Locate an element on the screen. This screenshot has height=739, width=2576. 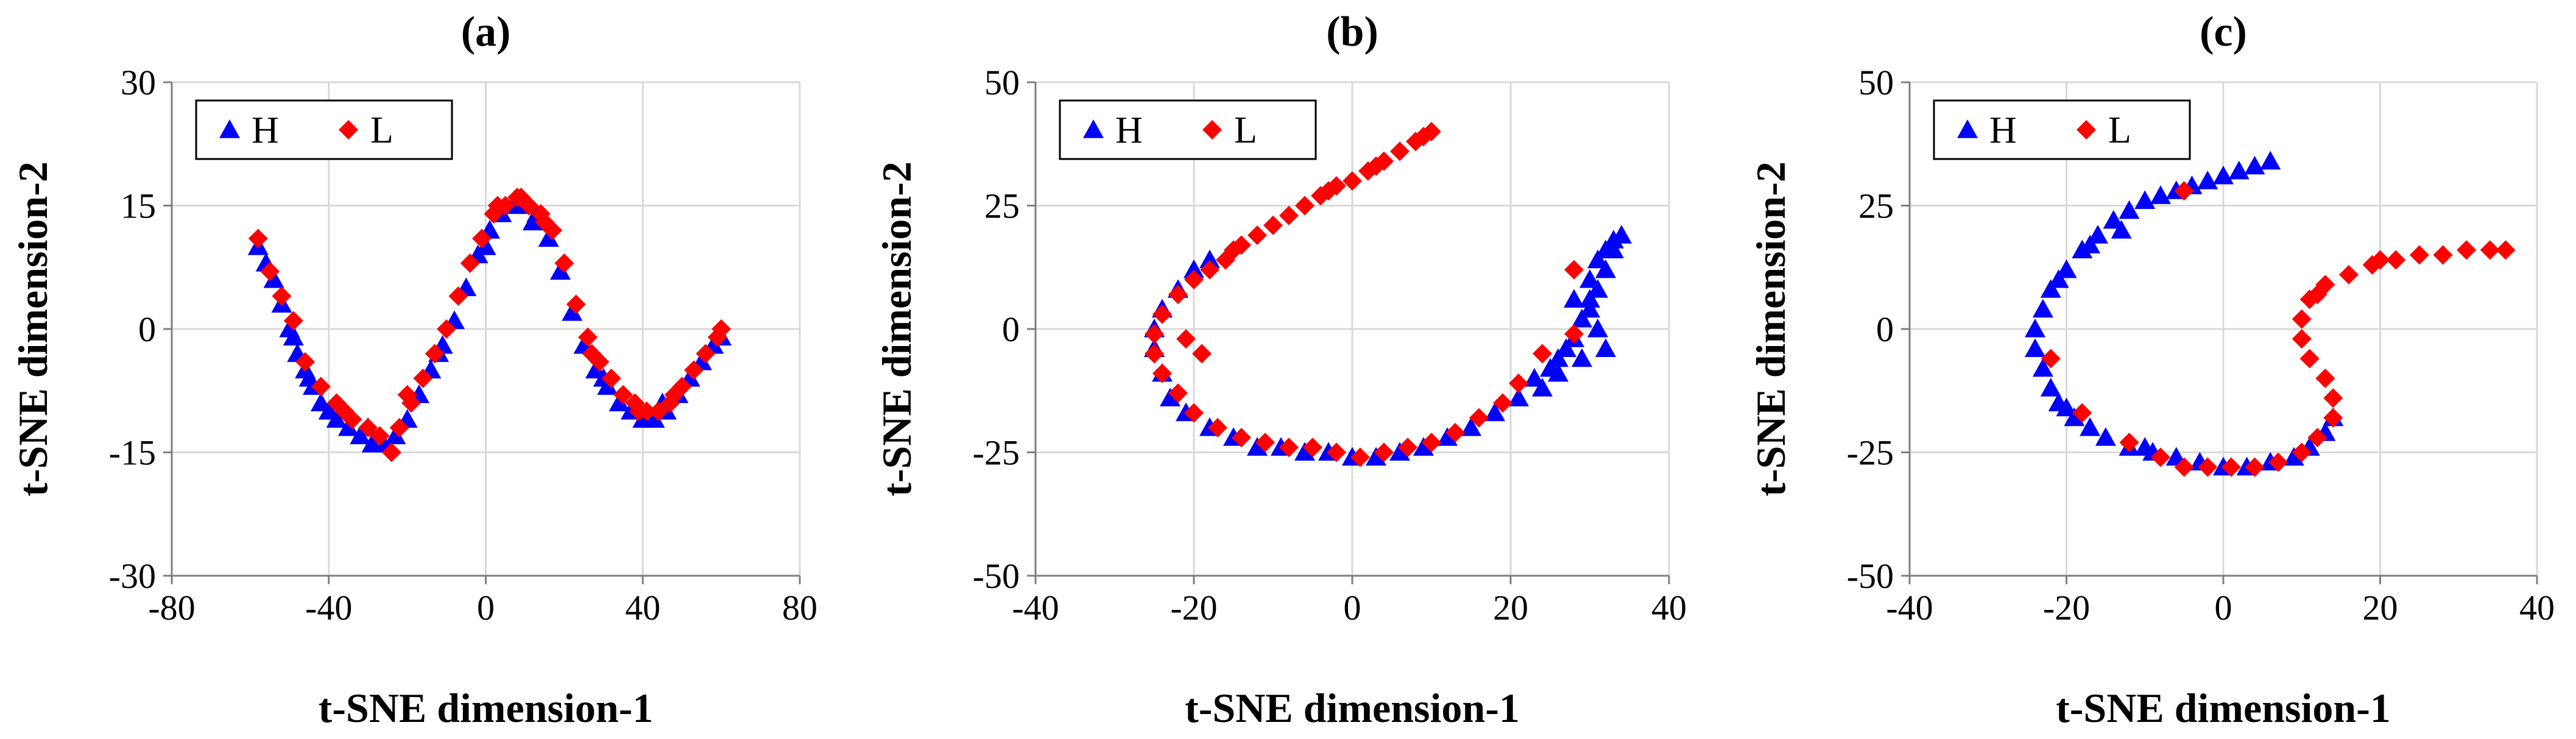
y-axis-label-a: t-SNE dimension-2 is located at coordinates (33, 329).